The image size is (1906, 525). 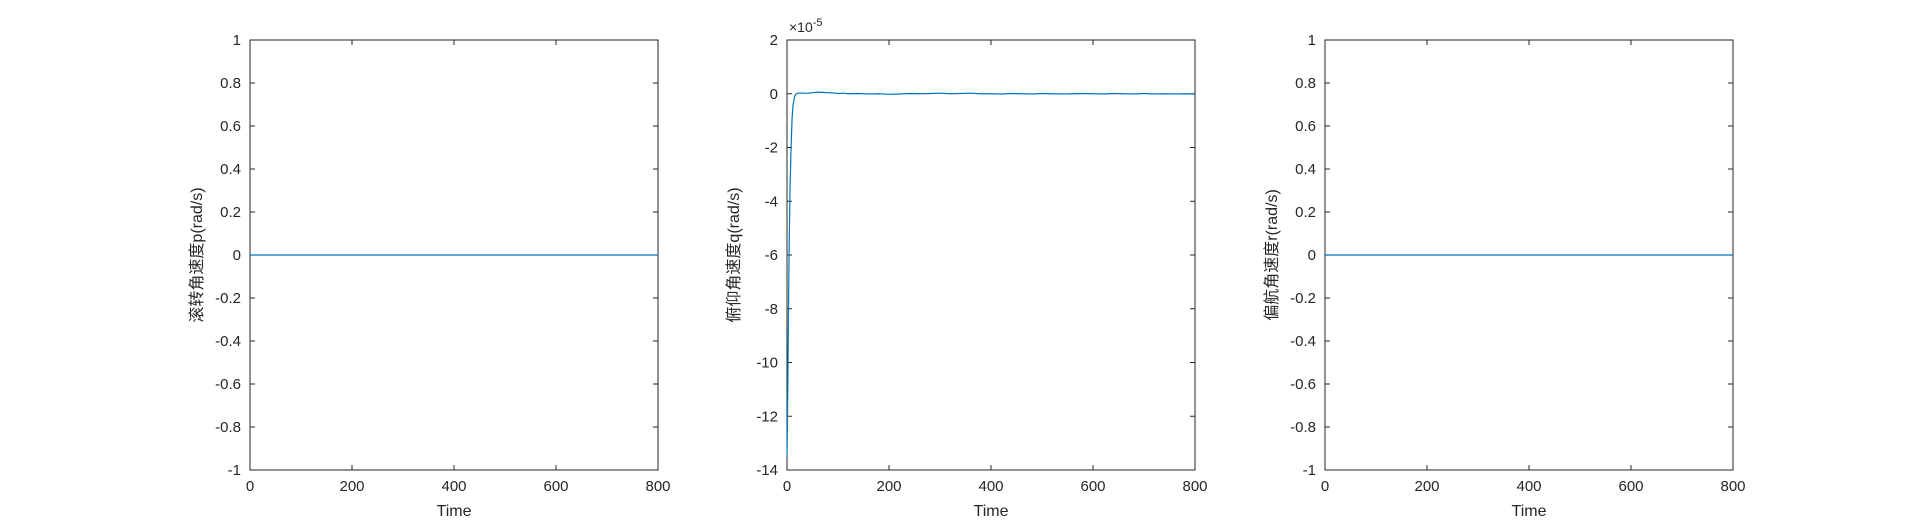 What do you see at coordinates (767, 470) in the screenshot?
I see `y-tick-label: -14` at bounding box center [767, 470].